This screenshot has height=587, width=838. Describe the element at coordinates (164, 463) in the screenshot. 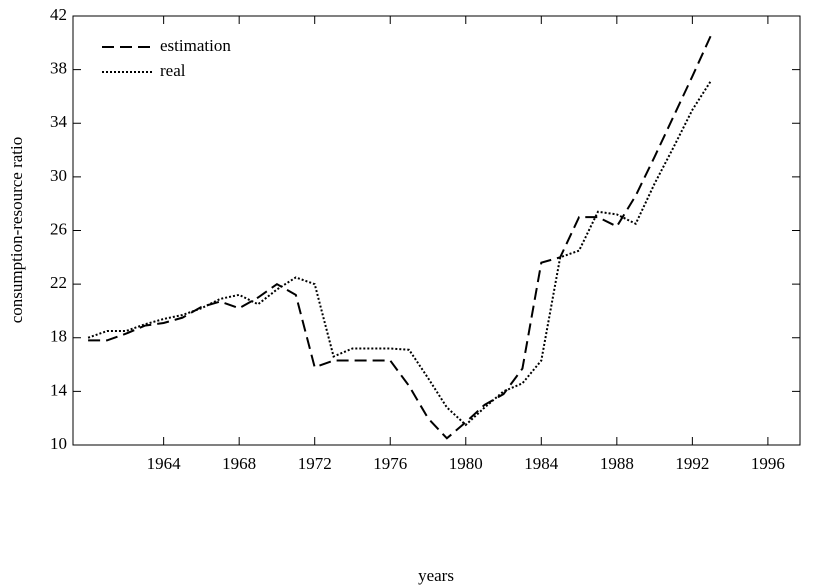

I see `x-tick-label: 1964` at that location.